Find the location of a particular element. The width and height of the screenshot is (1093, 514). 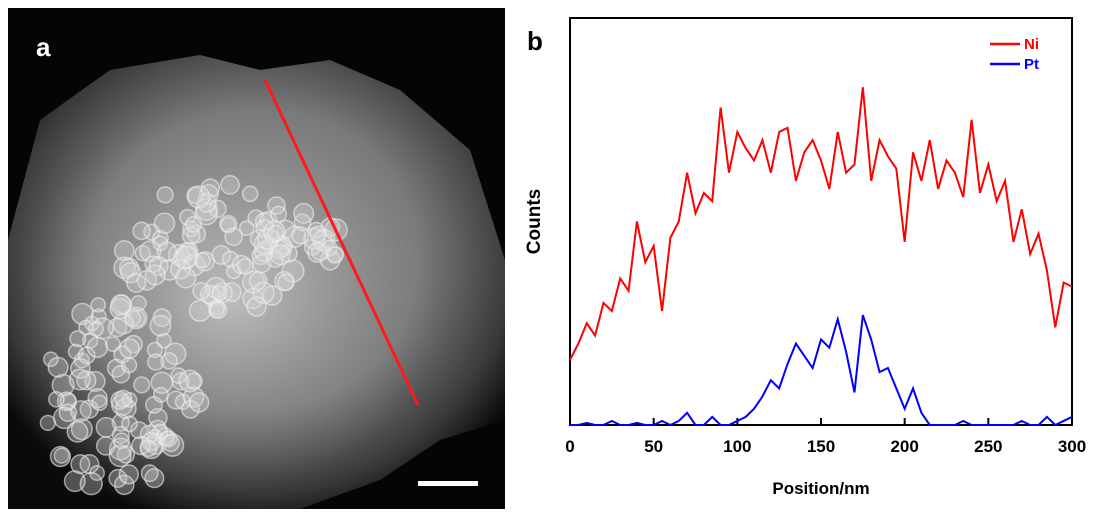

x-tick-label: 100 is located at coordinates (737, 446).